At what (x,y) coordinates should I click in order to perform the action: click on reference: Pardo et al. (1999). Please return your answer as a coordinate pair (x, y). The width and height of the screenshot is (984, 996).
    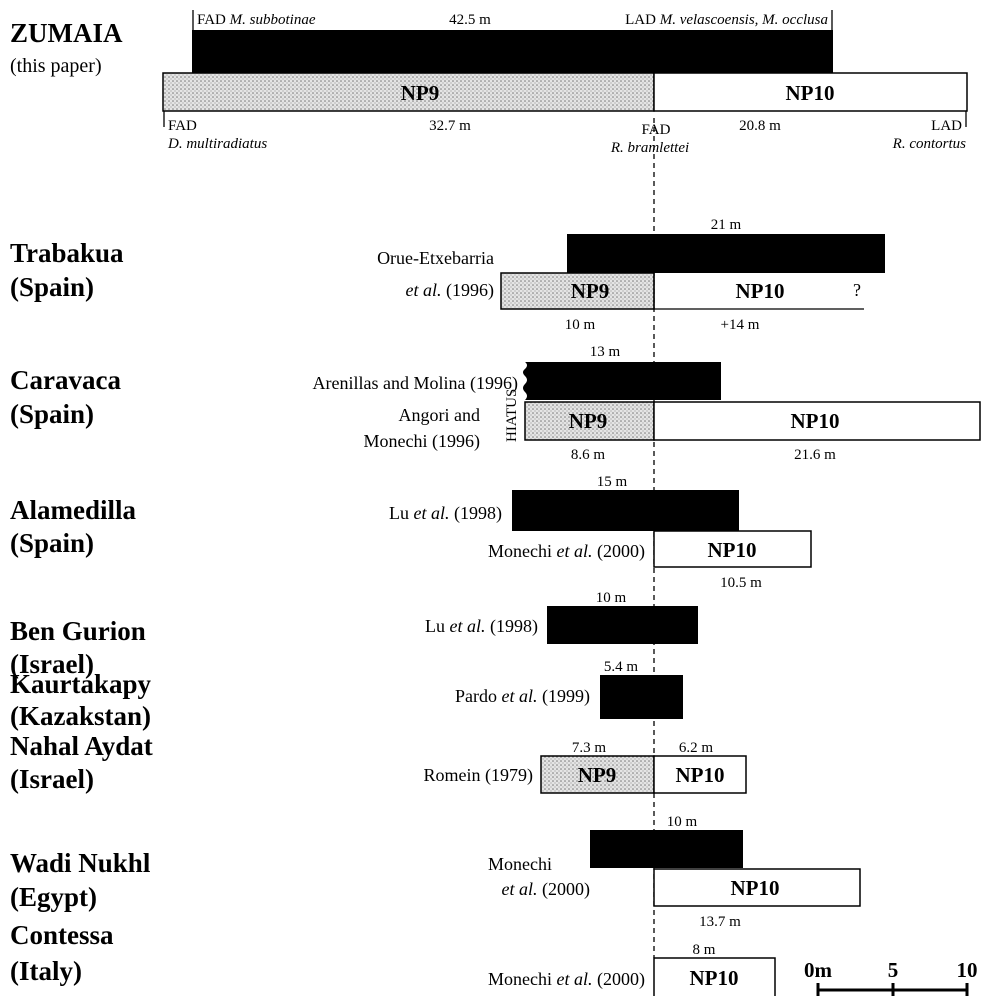
    Looking at the image, I should click on (522, 696).